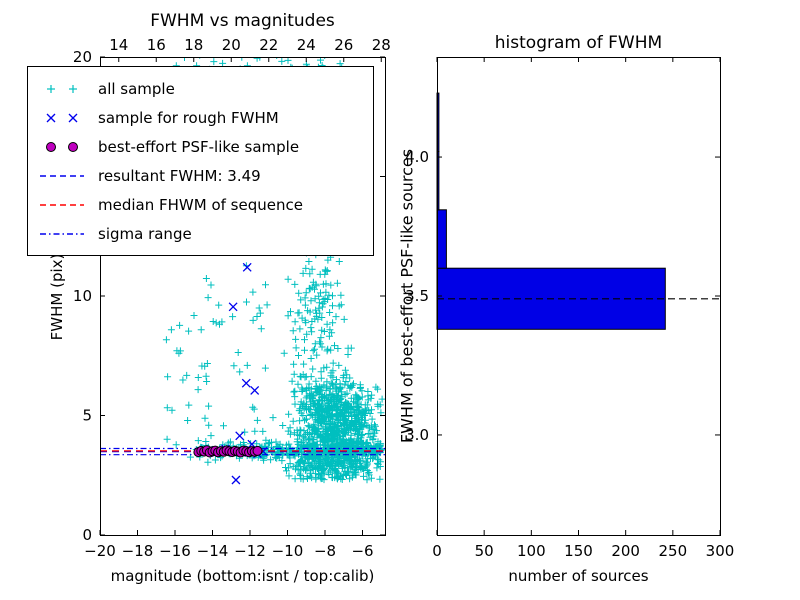 This screenshot has width=800, height=600. I want to click on tick-label: 24, so click(306, 45).